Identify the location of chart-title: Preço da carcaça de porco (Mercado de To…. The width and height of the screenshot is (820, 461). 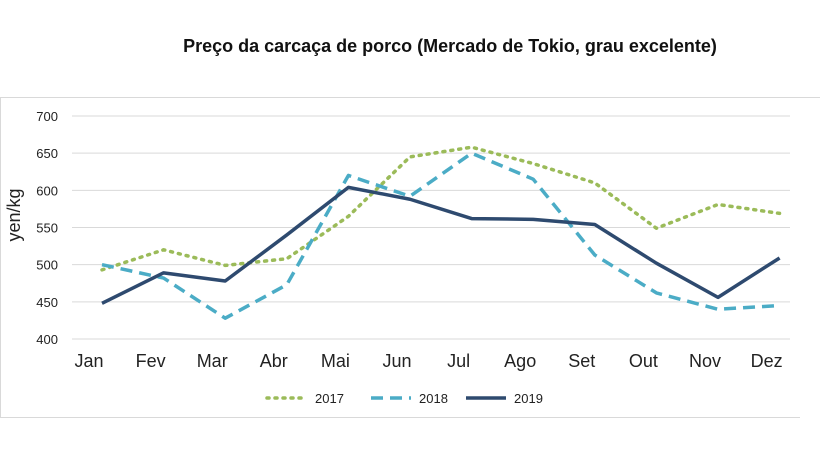
(450, 46).